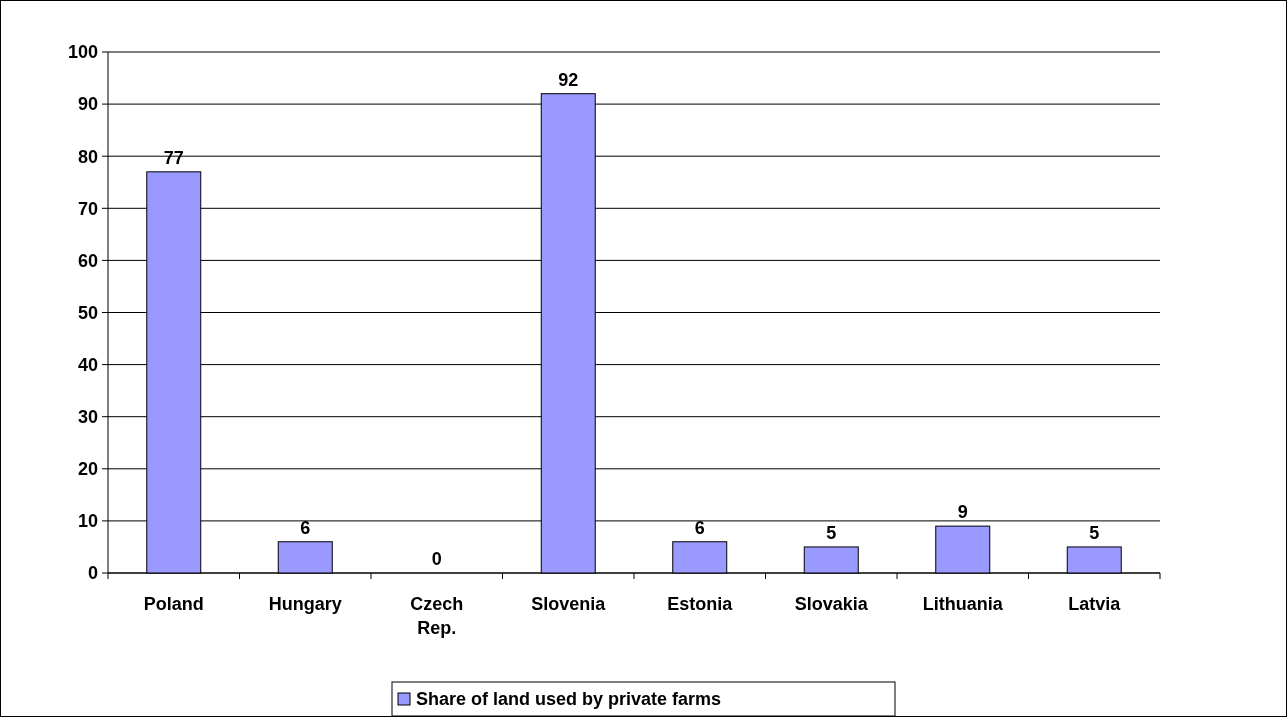 The image size is (1287, 717). What do you see at coordinates (831, 604) in the screenshot?
I see `x-tick-label: Slovakia` at bounding box center [831, 604].